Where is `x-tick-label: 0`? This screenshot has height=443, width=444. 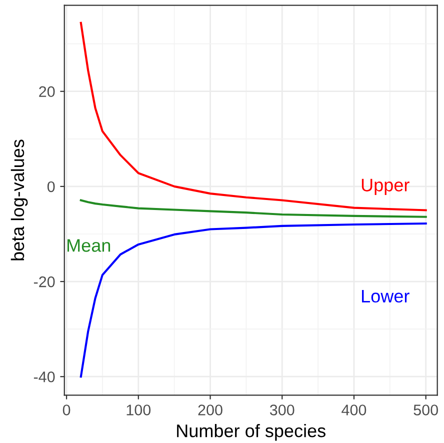 x-tick-label: 0 is located at coordinates (66, 410).